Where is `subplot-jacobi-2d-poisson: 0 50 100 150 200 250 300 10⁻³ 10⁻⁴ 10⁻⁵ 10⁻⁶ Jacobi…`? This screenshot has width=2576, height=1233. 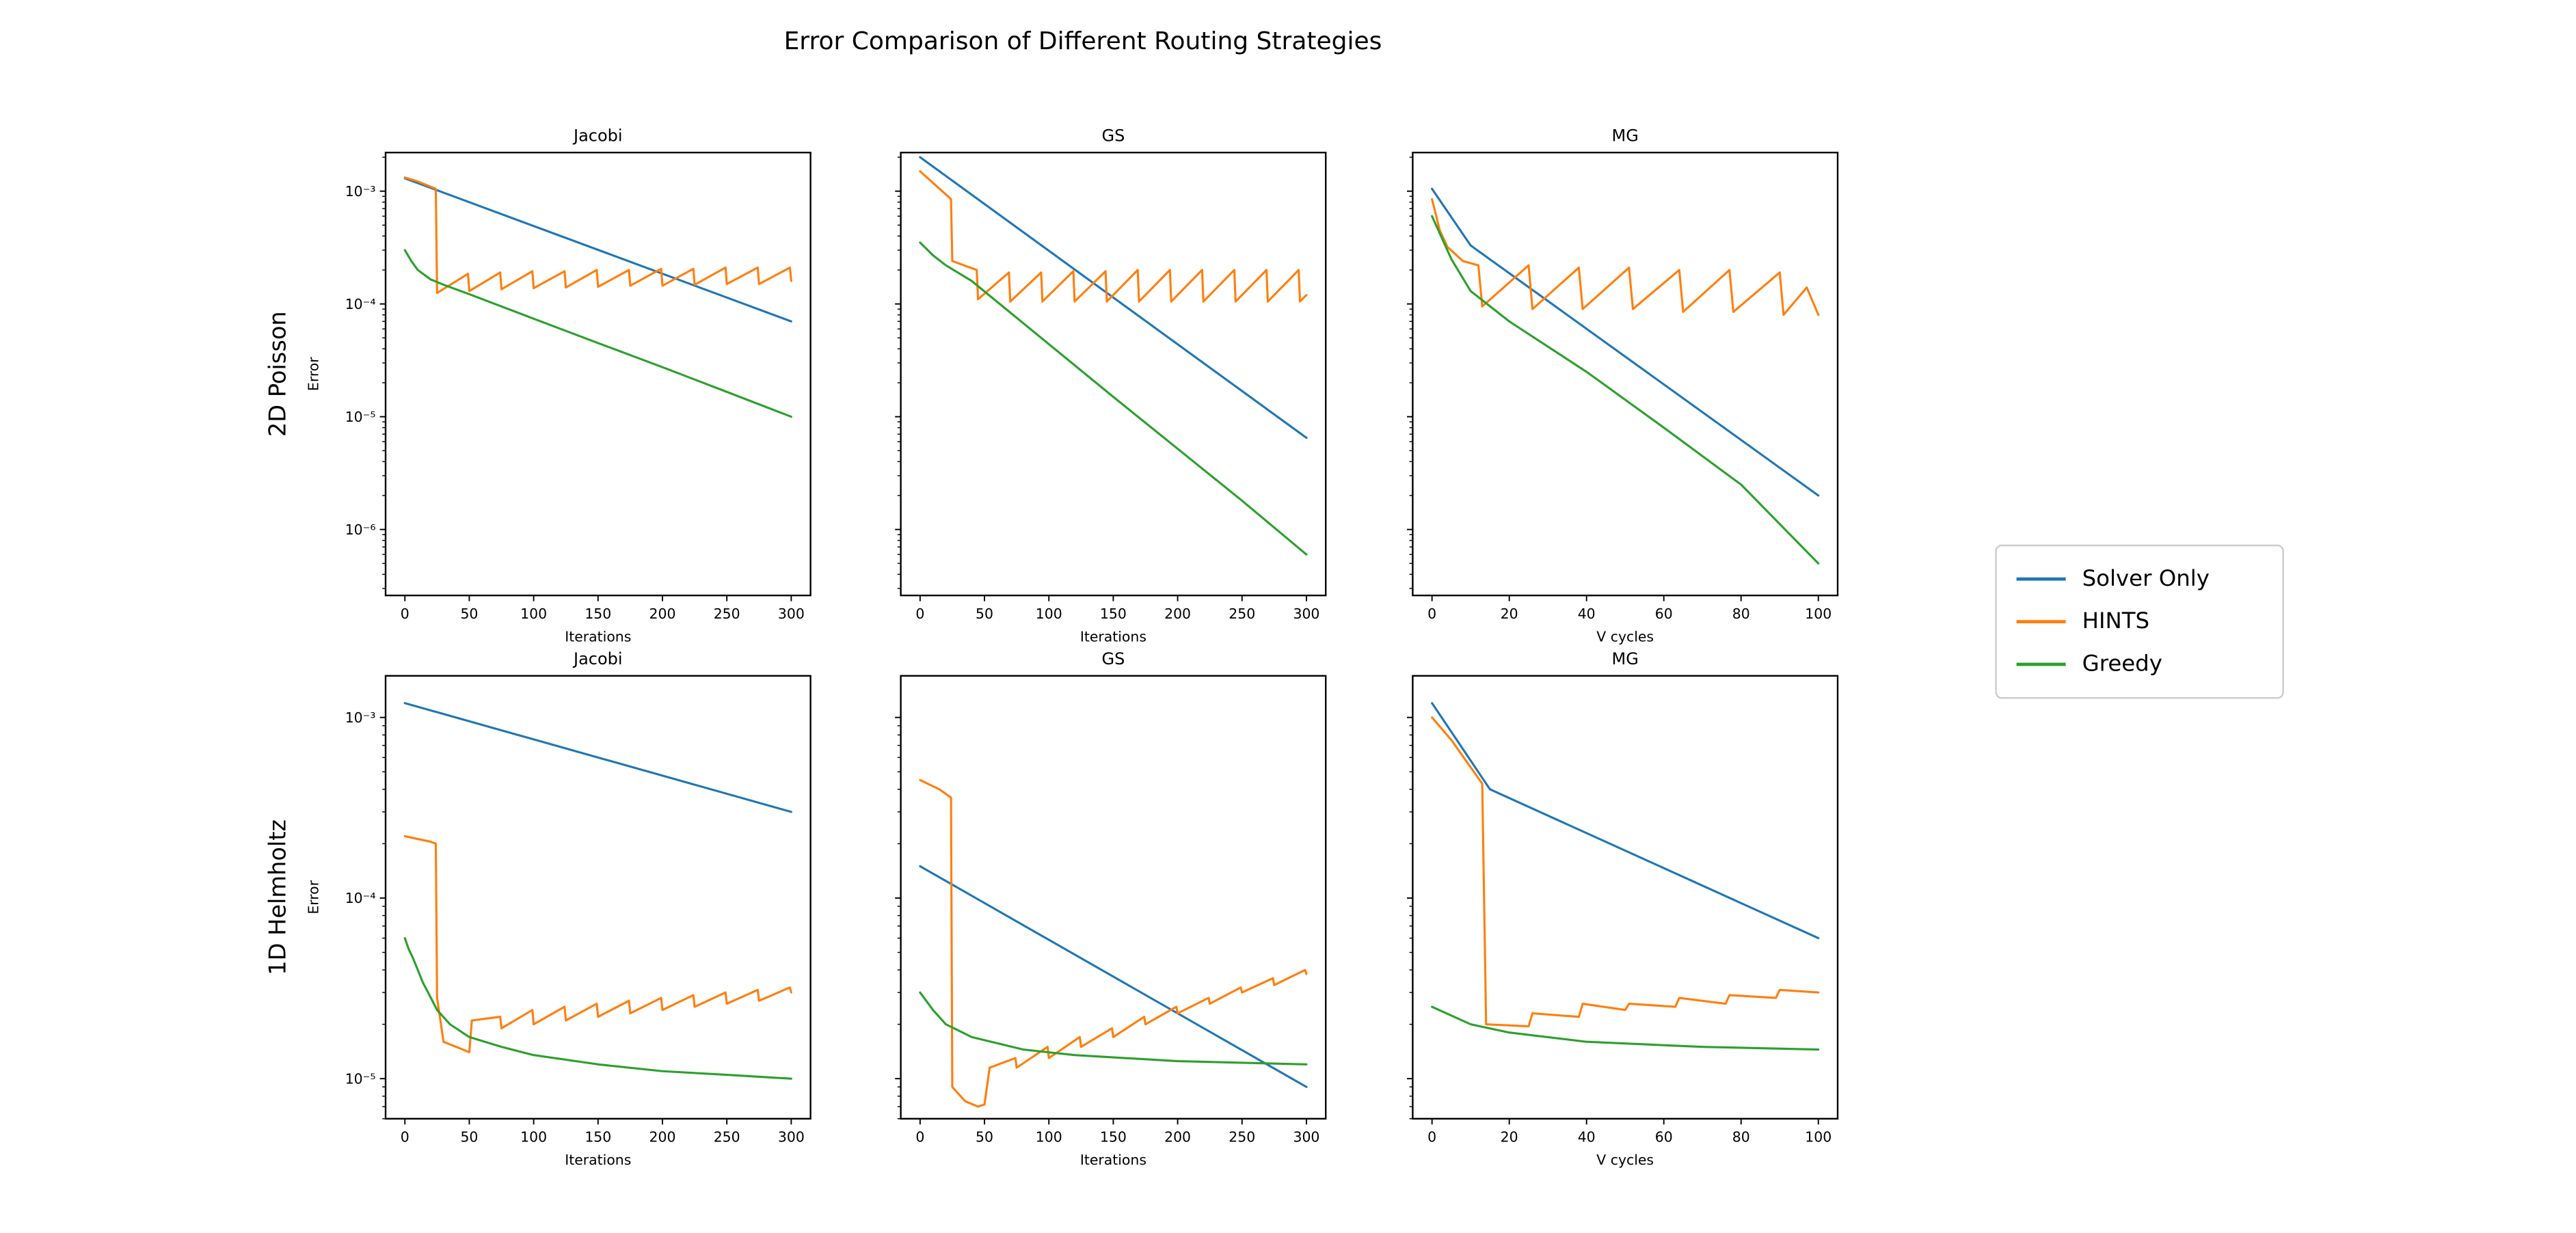
subplot-jacobi-2d-poisson: 0 50 100 150 200 250 300 10⁻³ 10⁻⁴ 10⁻⁵ 10⁻⁶ Jacobi… is located at coordinates (558, 385).